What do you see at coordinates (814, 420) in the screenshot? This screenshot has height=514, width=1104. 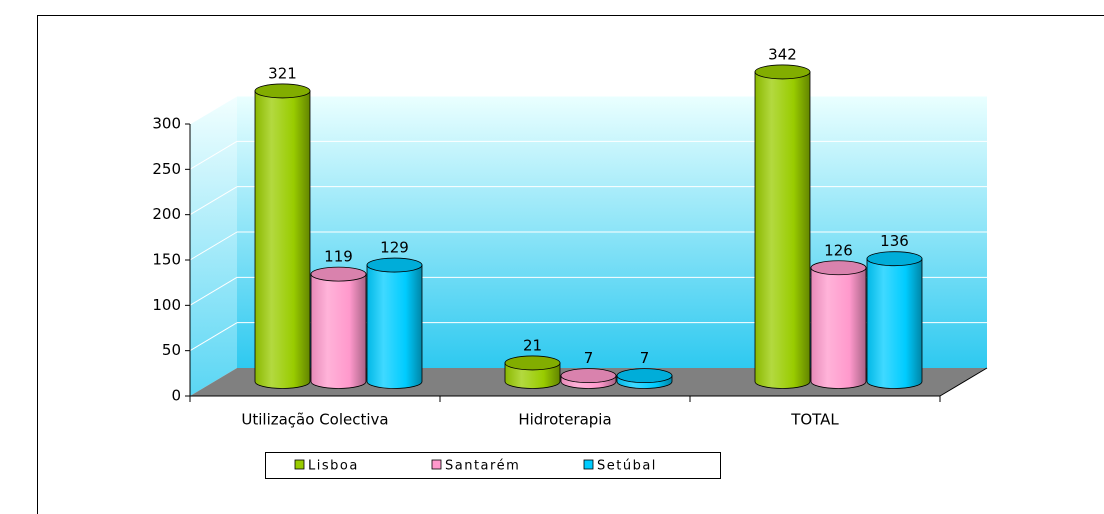 I see `x-tick-label: TOTAL` at bounding box center [814, 420].